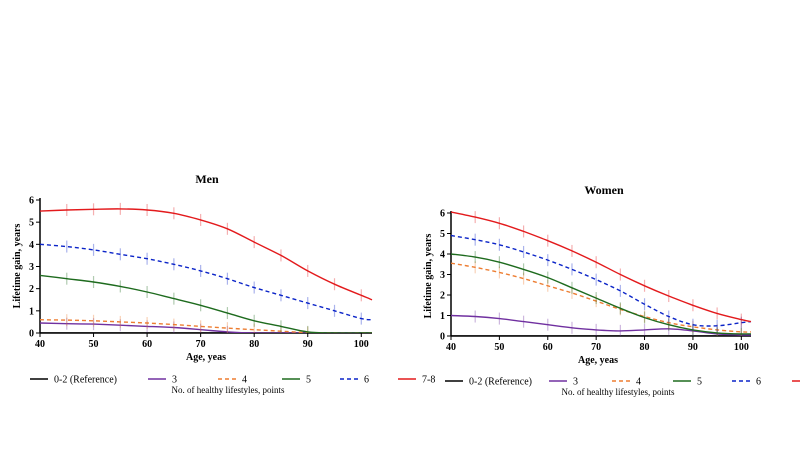 The width and height of the screenshot is (800, 450). What do you see at coordinates (254, 344) in the screenshot?
I see `men-x-tick-label: 80` at bounding box center [254, 344].